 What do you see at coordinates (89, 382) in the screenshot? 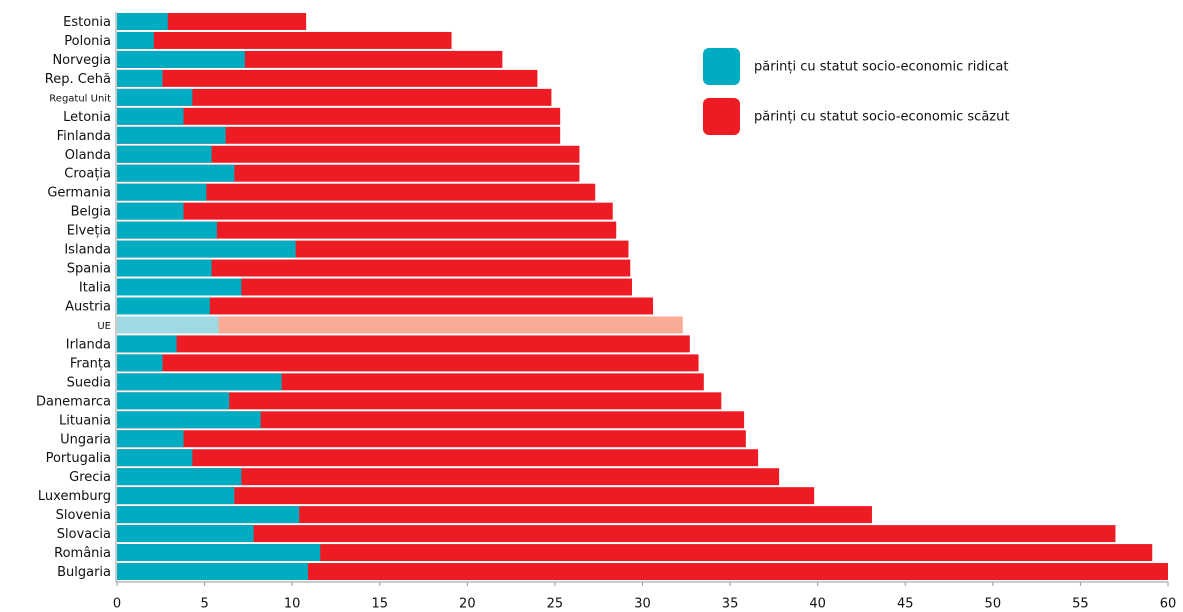
I see `y-tick-label: Suedia` at bounding box center [89, 382].